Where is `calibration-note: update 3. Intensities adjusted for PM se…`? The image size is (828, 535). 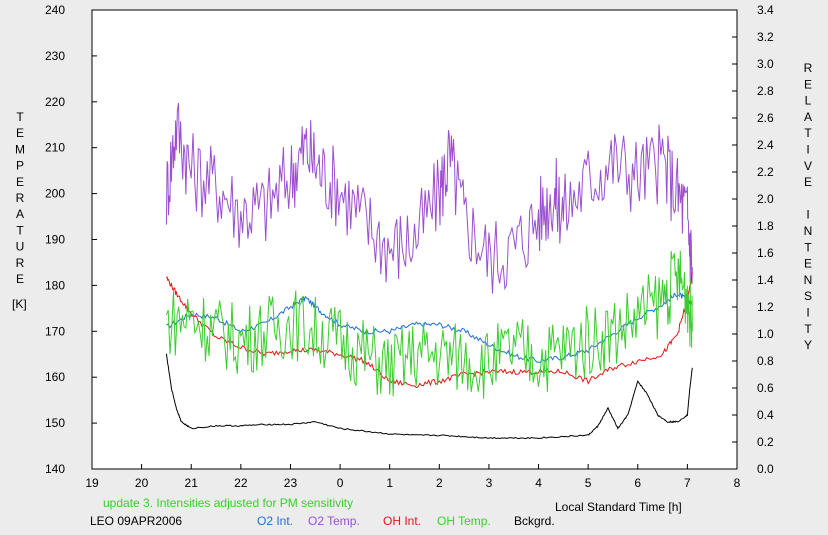
calibration-note: update 3. Intensities adjusted for PM se… is located at coordinates (228, 503).